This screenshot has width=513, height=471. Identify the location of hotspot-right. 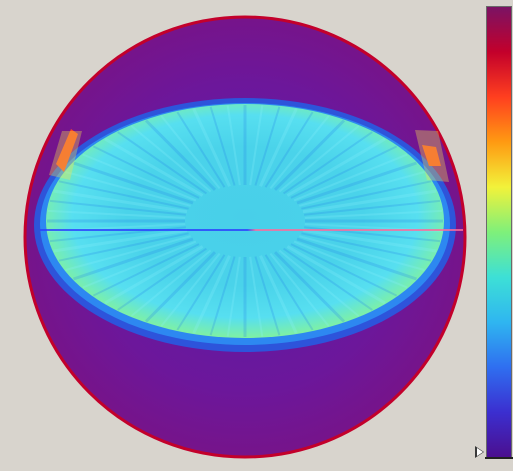
(431, 155).